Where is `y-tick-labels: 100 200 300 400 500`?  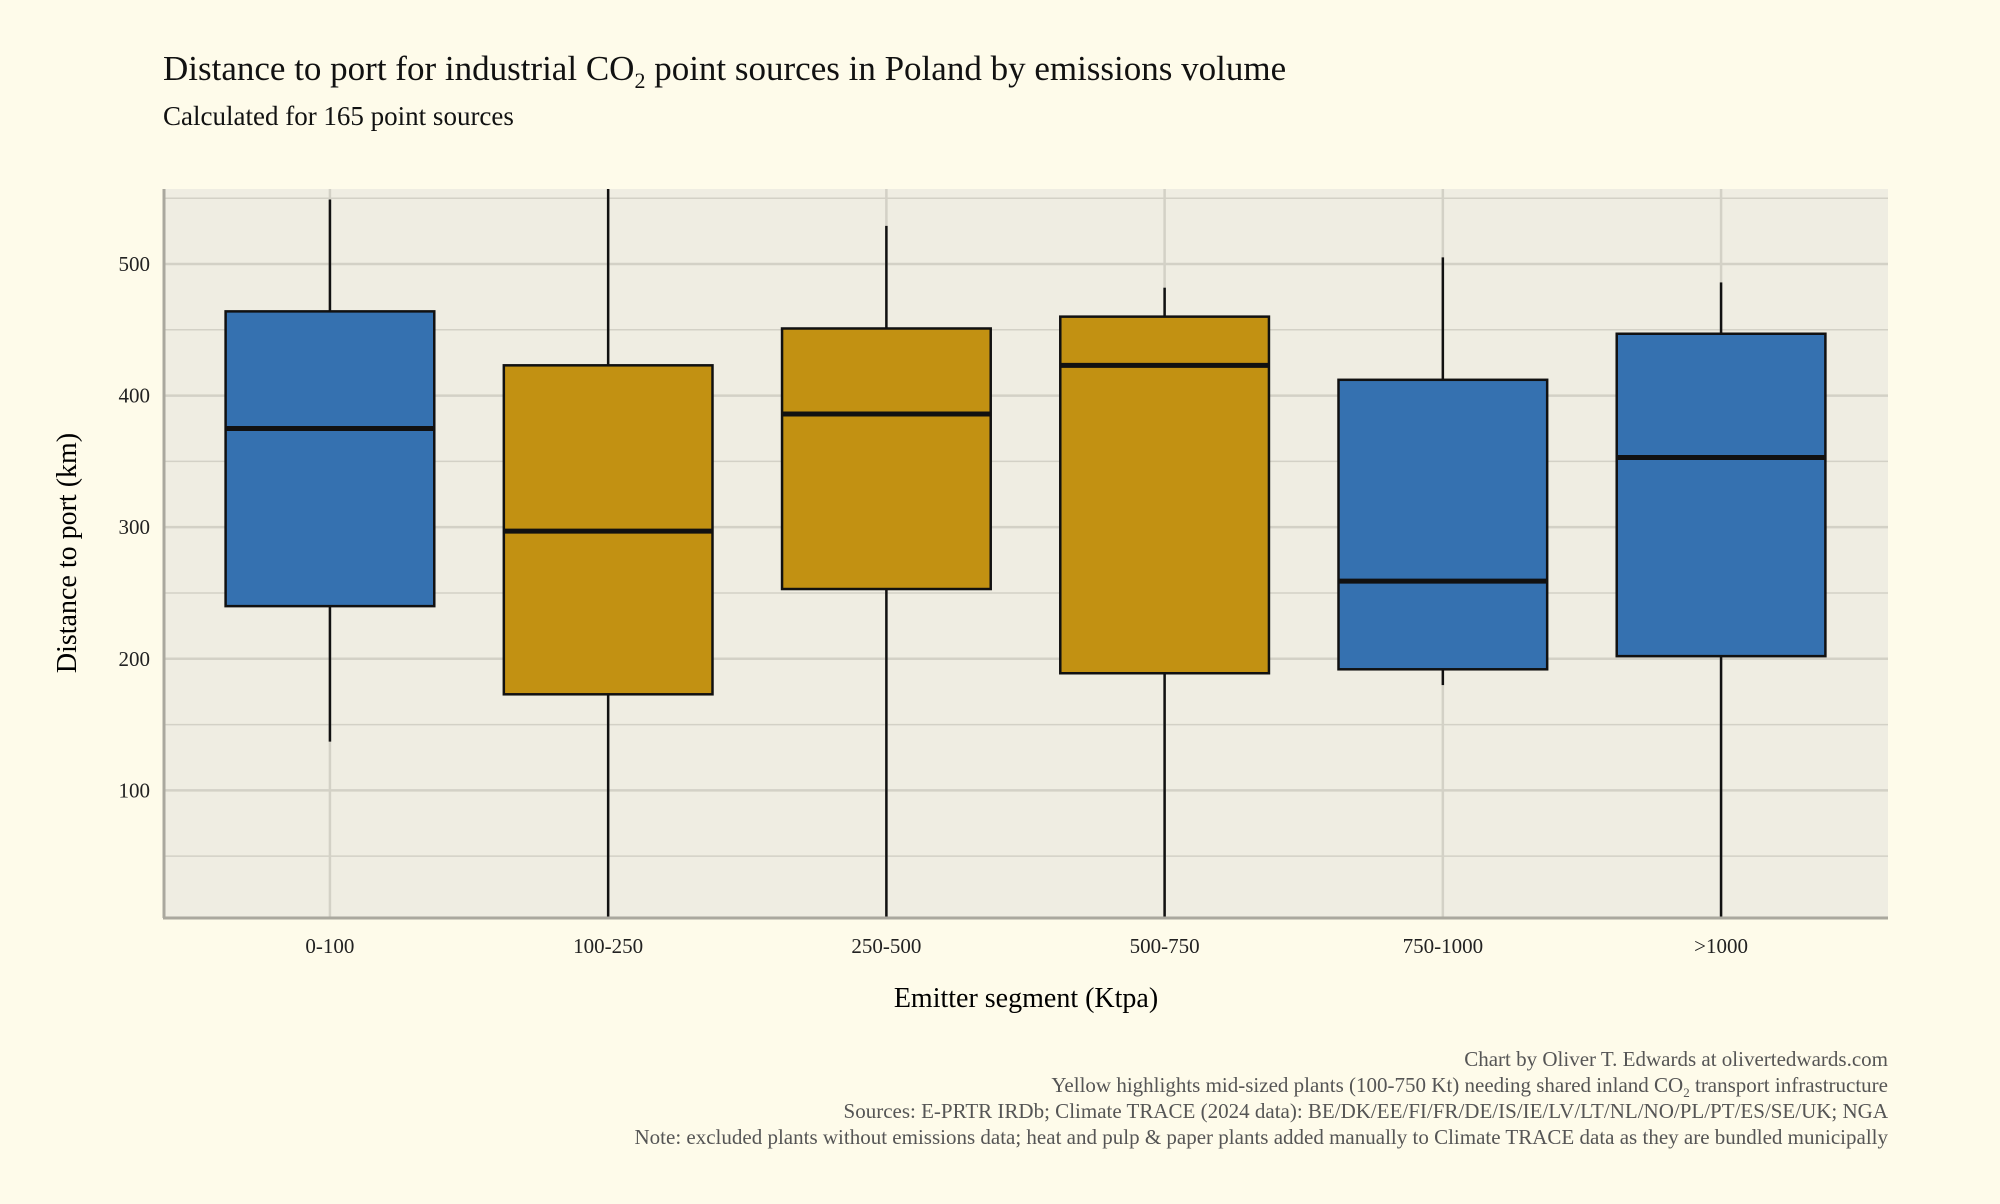 y-tick-labels: 100 200 300 400 500 is located at coordinates (135, 527).